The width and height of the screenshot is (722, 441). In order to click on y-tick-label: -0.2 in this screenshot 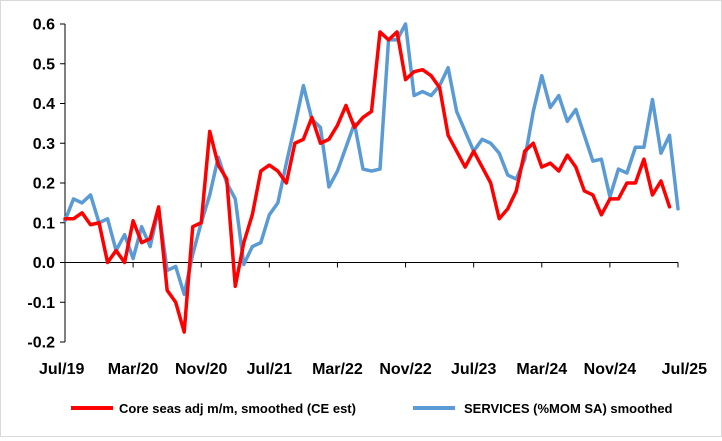, I will do `click(41, 343)`.